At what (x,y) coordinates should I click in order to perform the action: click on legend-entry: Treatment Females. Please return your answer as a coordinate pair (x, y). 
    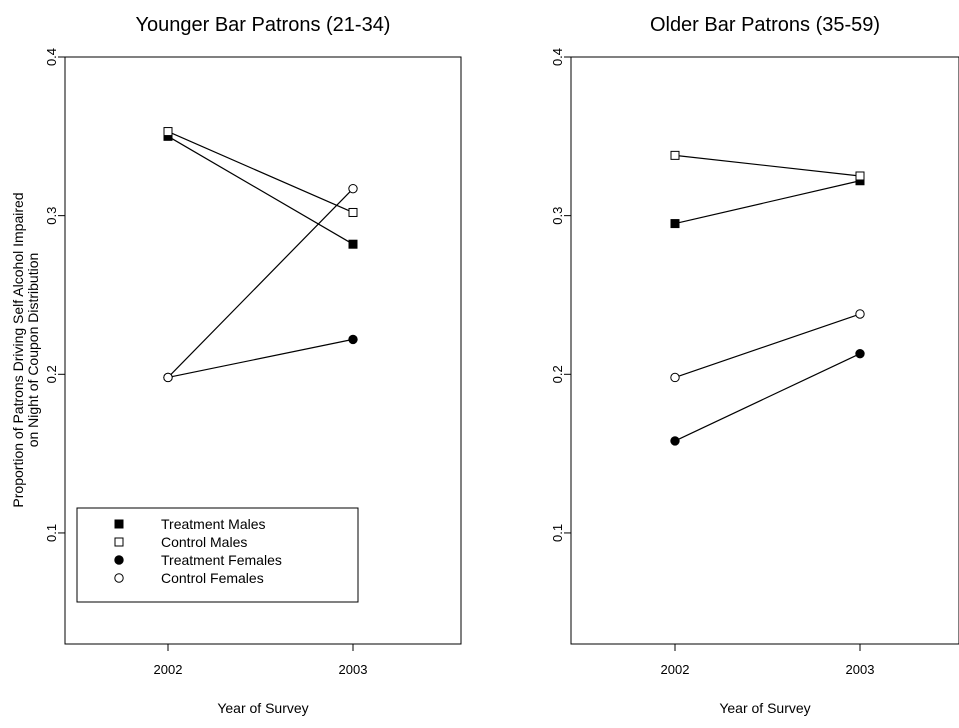
    Looking at the image, I should click on (221, 560).